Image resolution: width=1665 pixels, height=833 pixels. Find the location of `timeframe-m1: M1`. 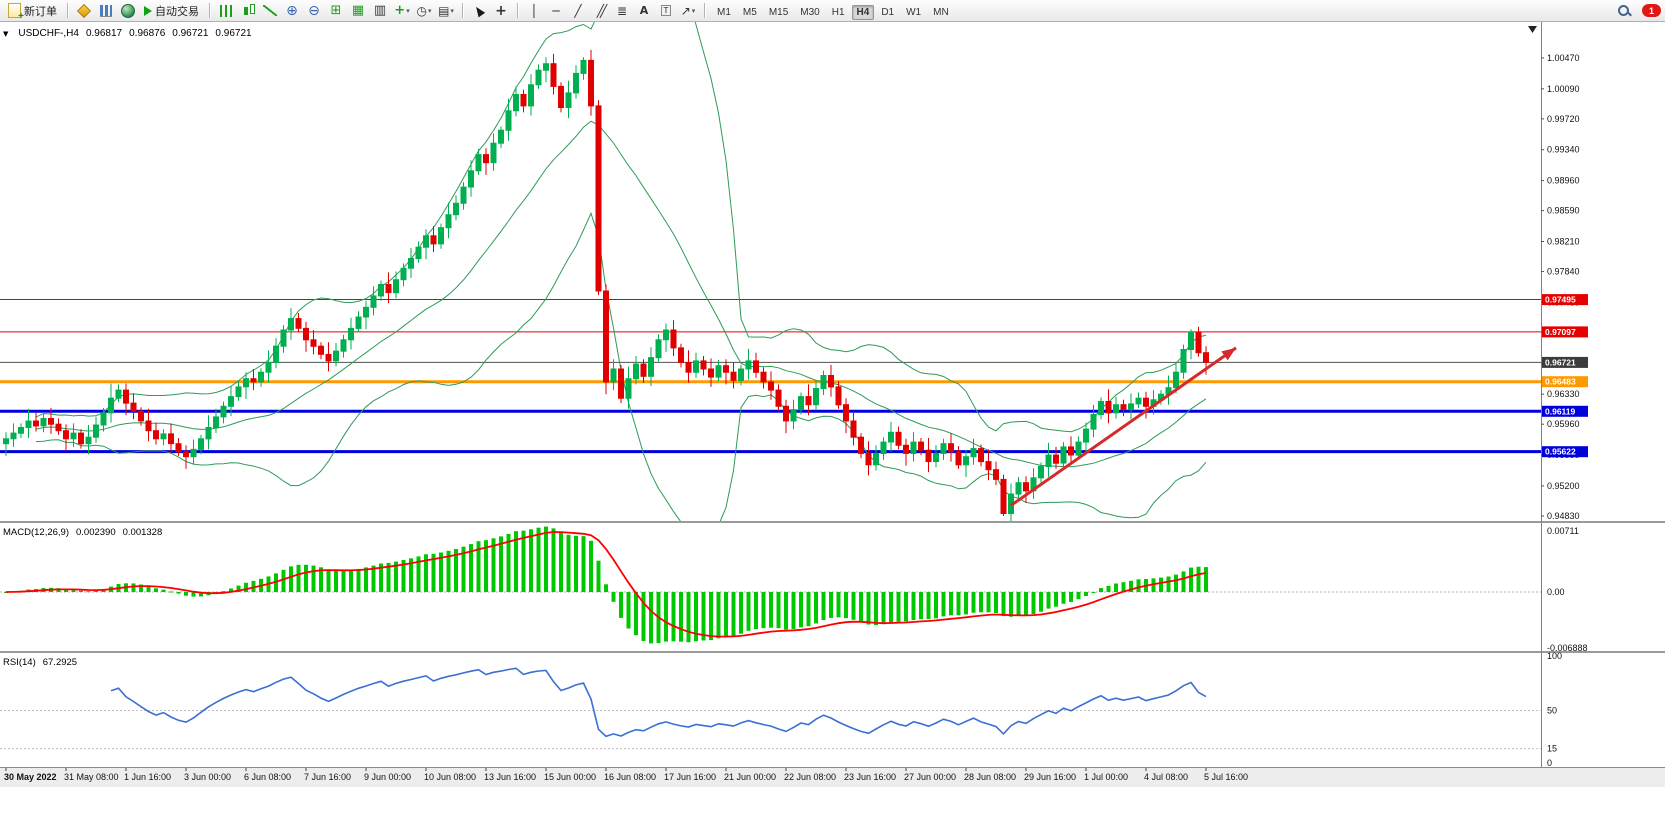

timeframe-m1: M1 is located at coordinates (724, 12).